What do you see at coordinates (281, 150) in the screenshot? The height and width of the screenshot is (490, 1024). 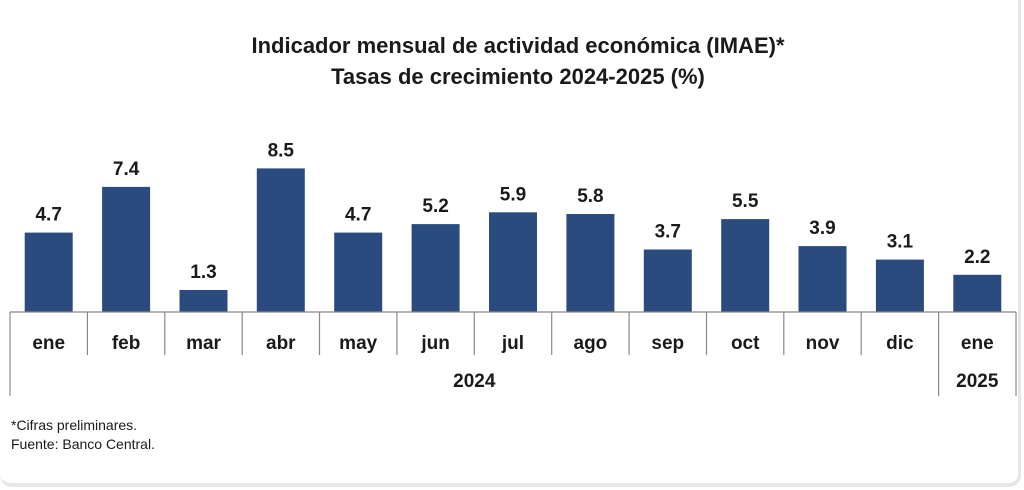 I see `value-label-3: 8.5` at bounding box center [281, 150].